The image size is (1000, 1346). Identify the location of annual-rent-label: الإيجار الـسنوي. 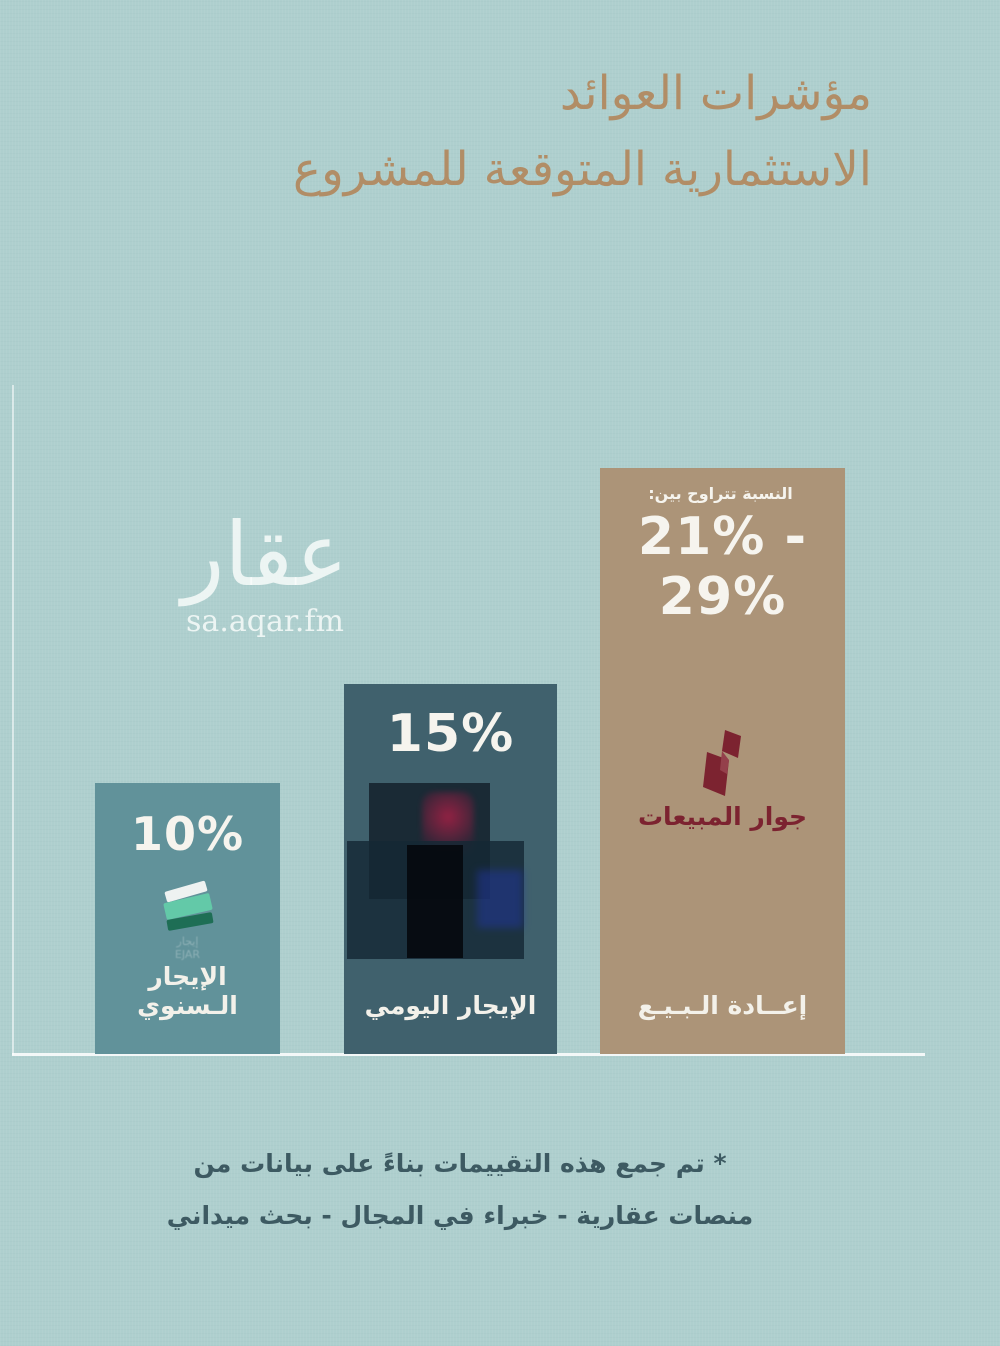
(187, 991).